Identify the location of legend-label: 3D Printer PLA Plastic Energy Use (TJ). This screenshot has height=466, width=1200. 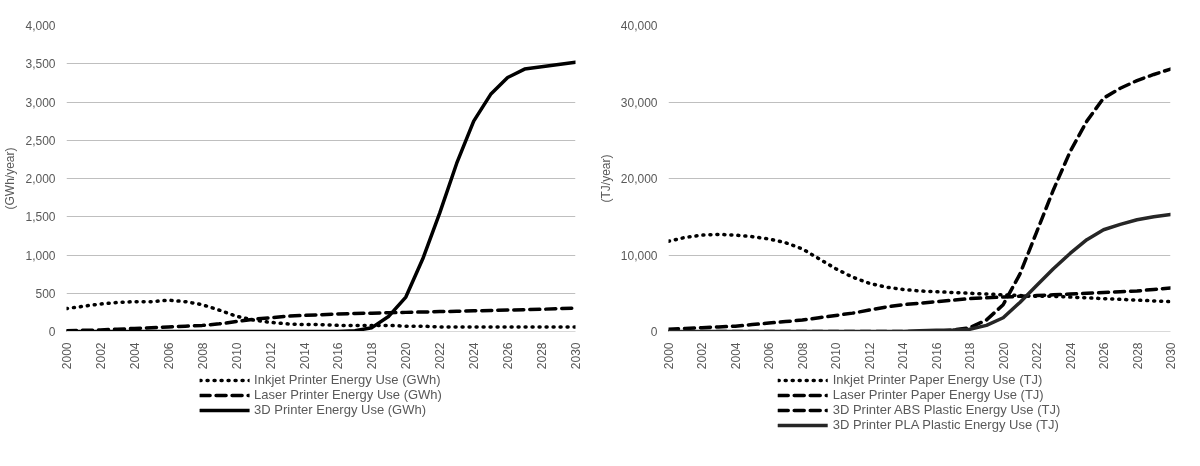
(945, 424).